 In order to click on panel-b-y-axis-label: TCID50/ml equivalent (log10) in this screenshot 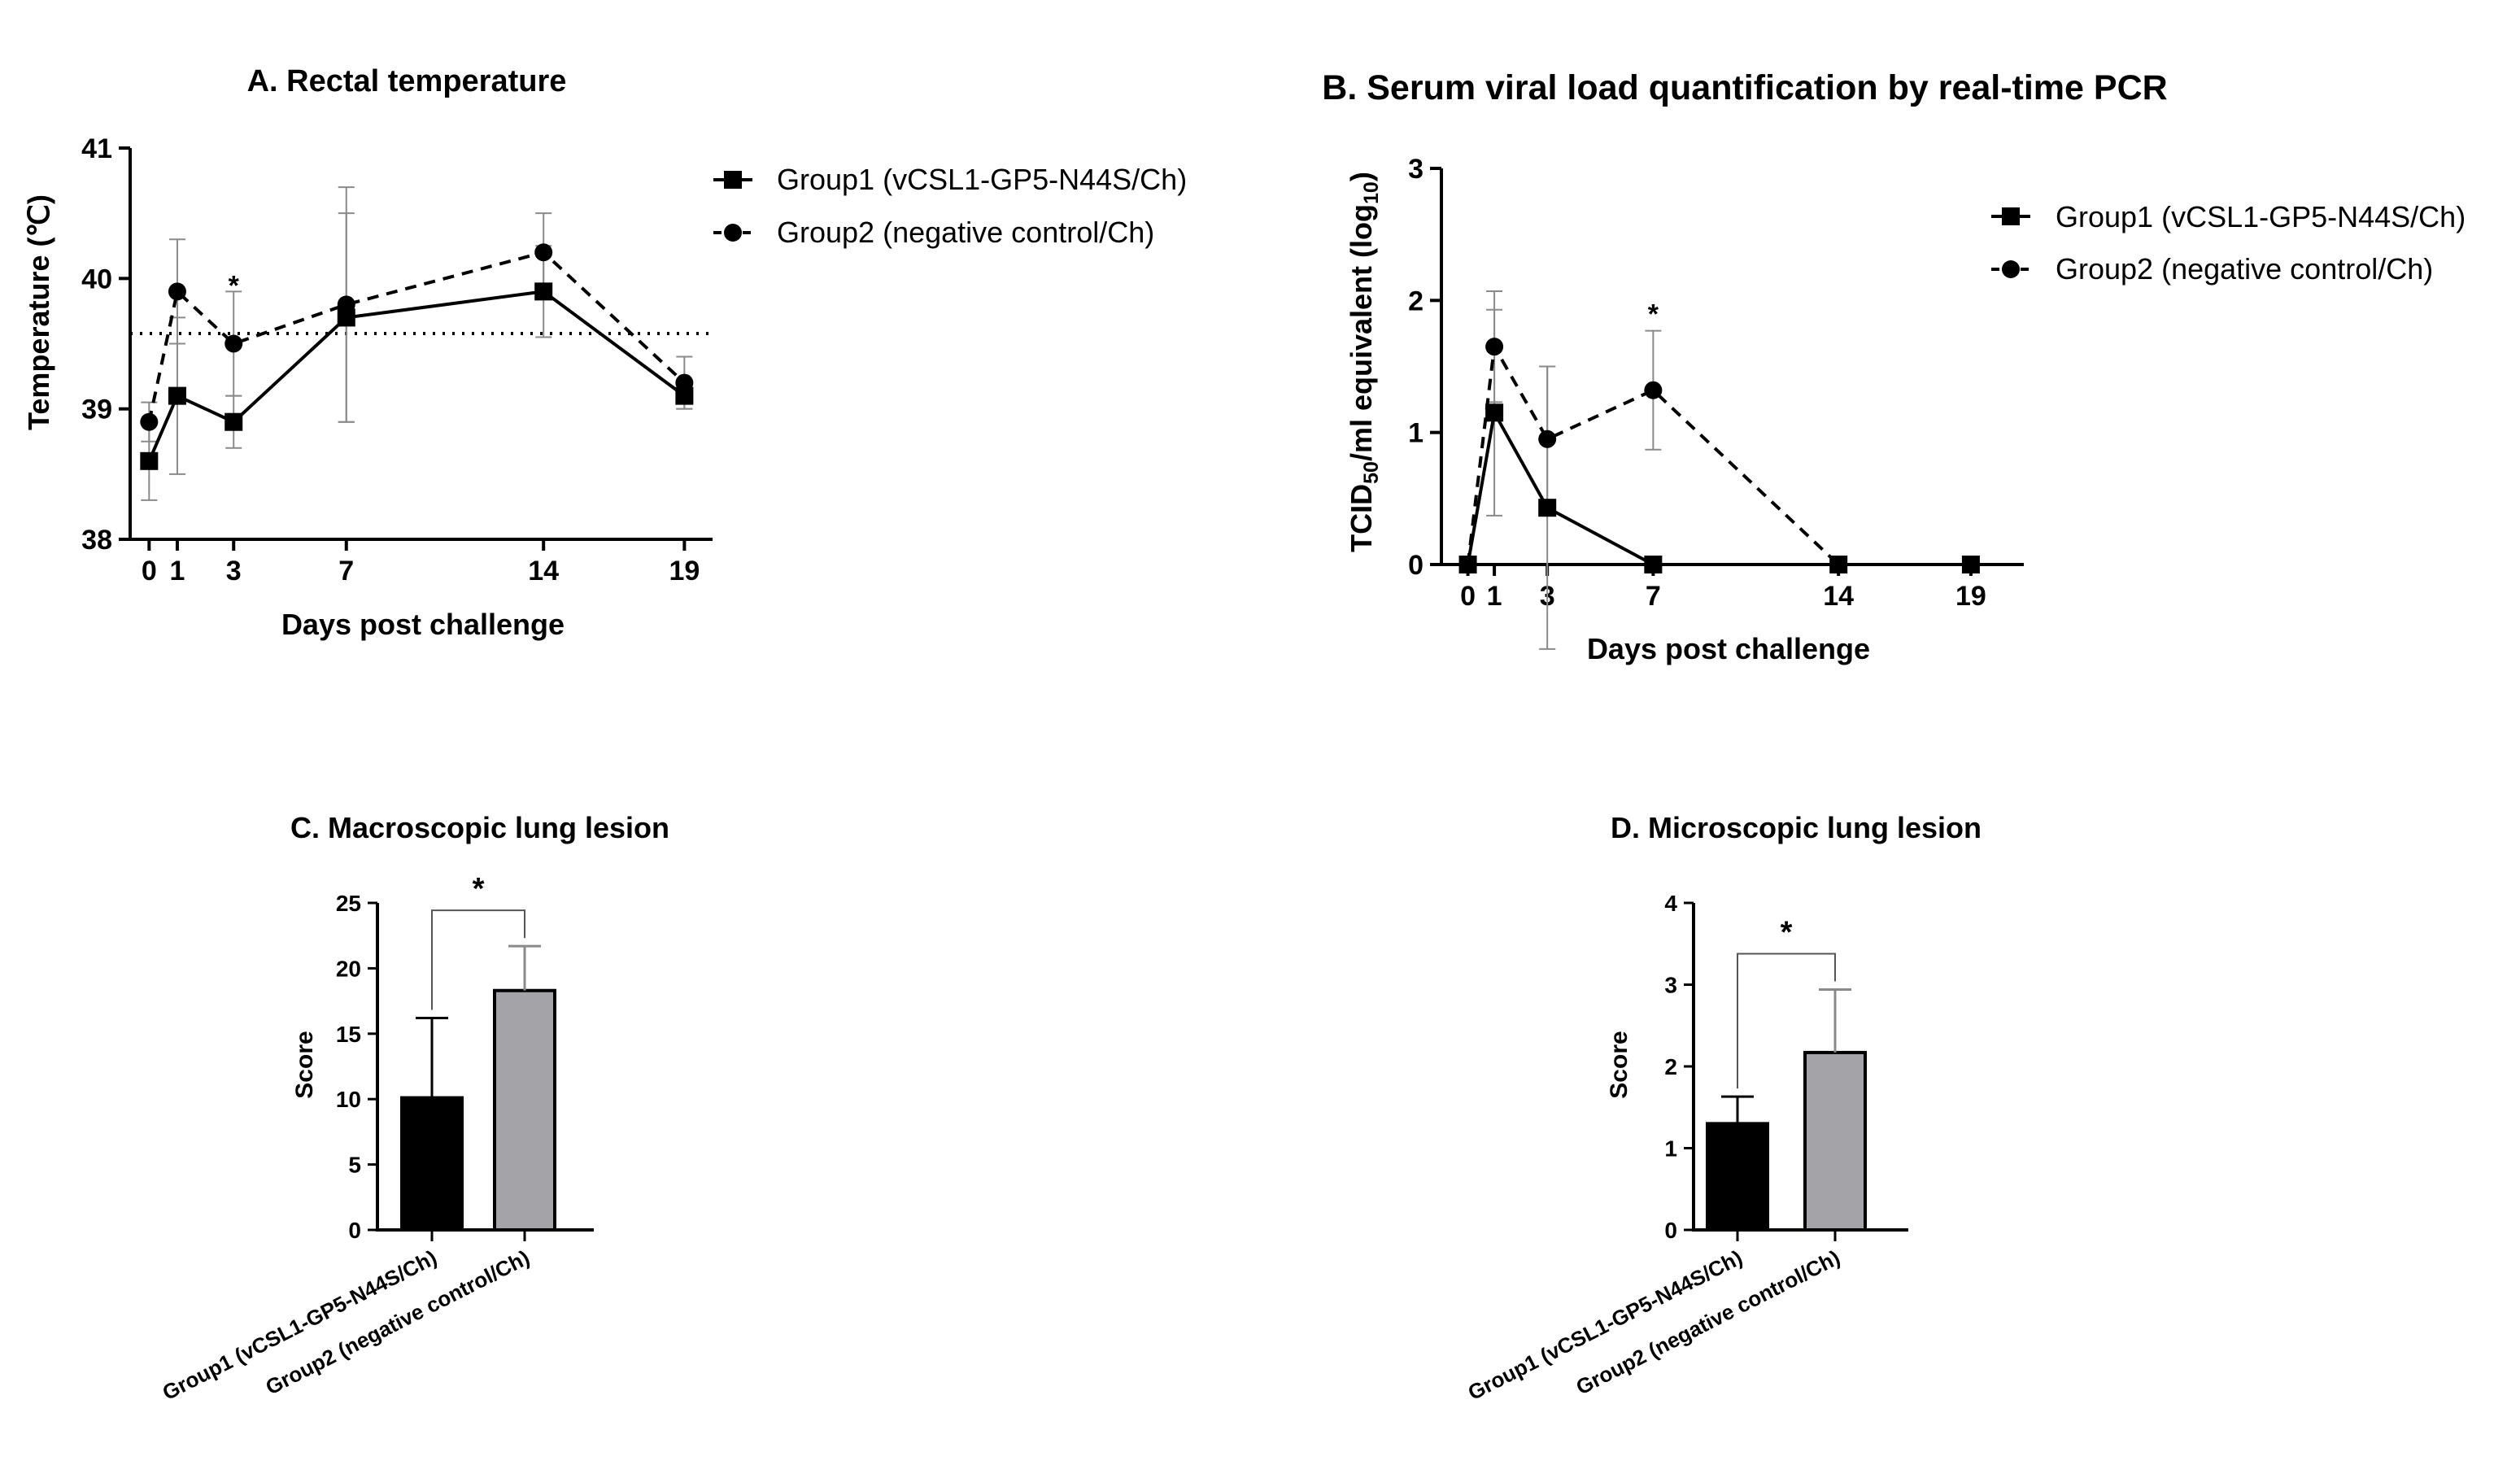, I will do `click(1364, 362)`.